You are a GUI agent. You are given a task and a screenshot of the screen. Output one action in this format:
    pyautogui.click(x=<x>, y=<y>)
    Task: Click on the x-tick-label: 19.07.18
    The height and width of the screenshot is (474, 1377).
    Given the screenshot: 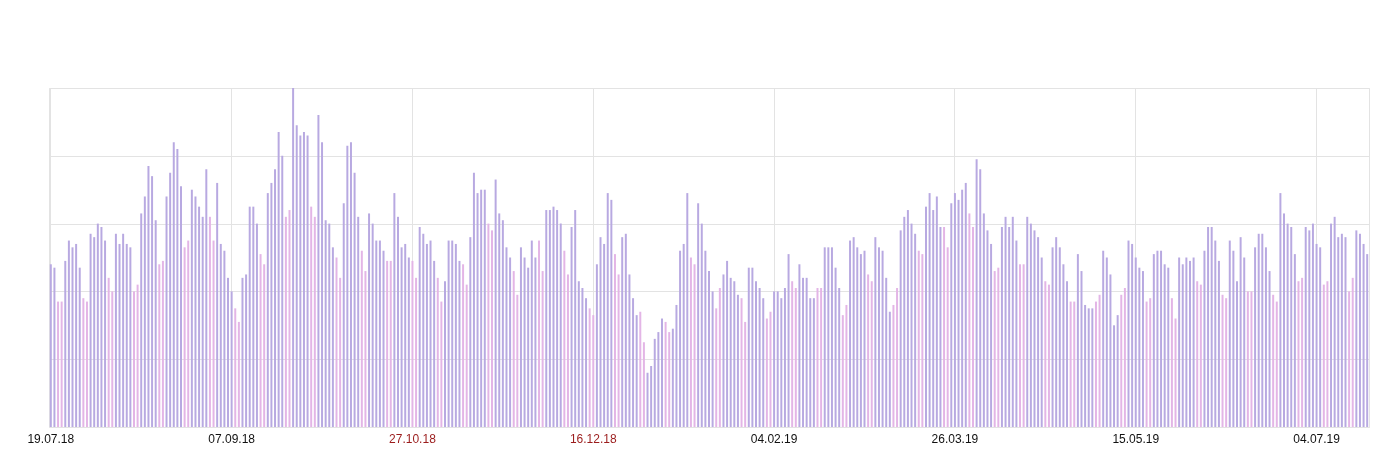 What is the action you would take?
    pyautogui.click(x=51, y=438)
    